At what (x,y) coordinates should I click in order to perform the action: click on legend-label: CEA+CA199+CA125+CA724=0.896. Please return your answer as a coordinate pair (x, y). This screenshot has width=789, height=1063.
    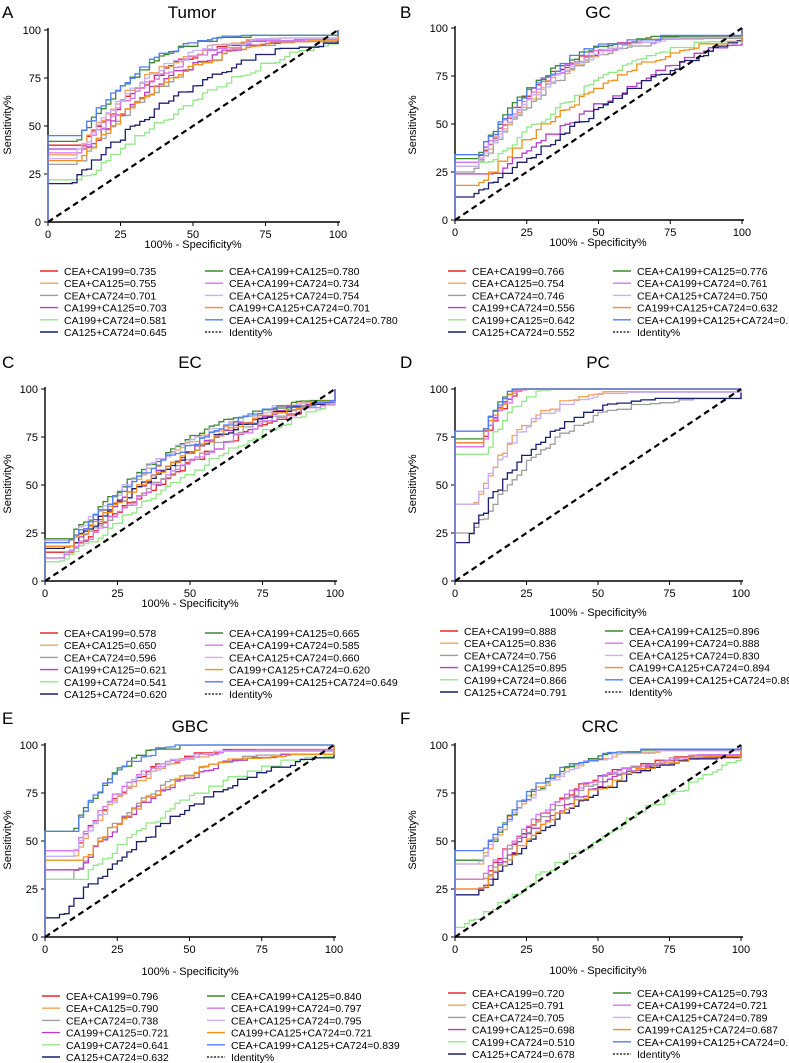
    Looking at the image, I should click on (709, 681).